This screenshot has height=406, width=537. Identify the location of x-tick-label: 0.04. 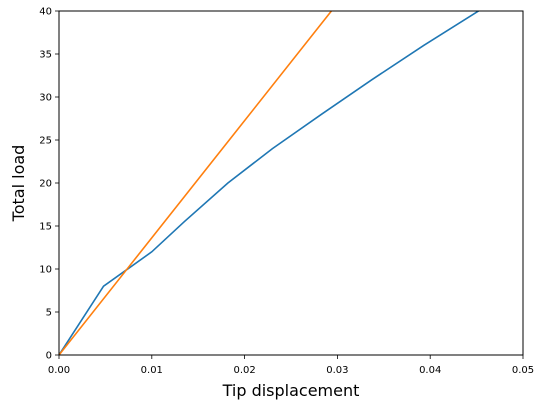
(430, 370).